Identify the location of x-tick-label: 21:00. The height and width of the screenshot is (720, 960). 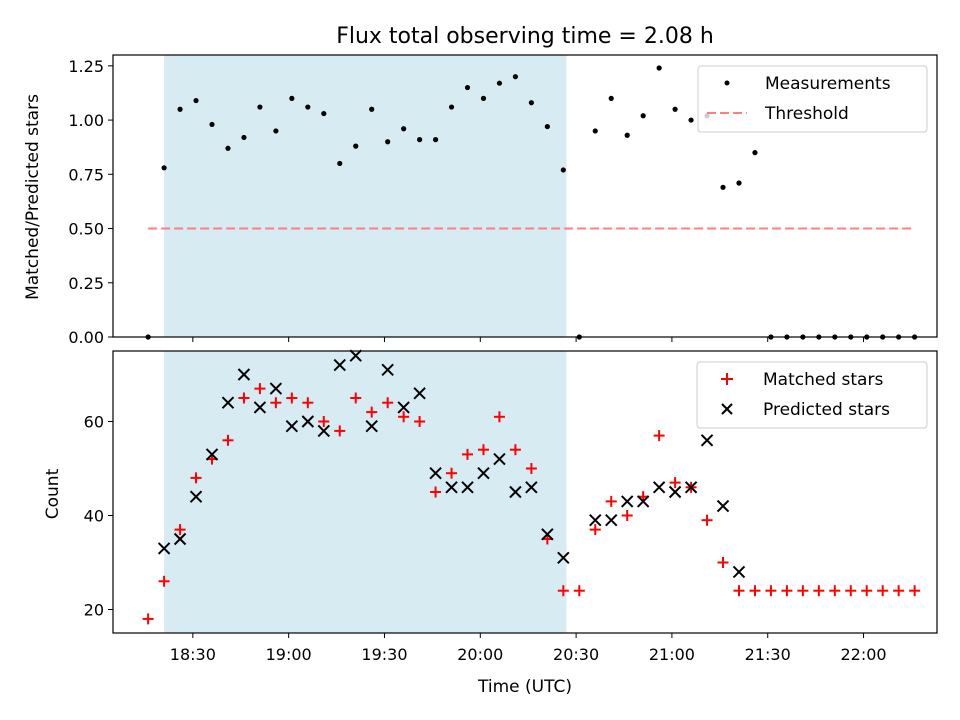
(672, 654).